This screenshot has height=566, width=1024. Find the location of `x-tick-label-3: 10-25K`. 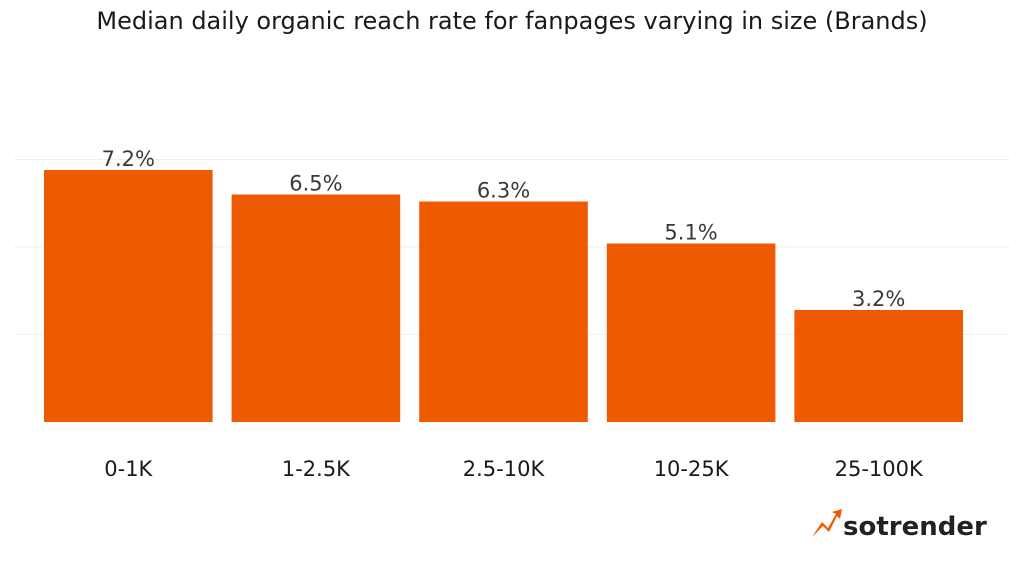

x-tick-label-3: 10-25K is located at coordinates (692, 469).